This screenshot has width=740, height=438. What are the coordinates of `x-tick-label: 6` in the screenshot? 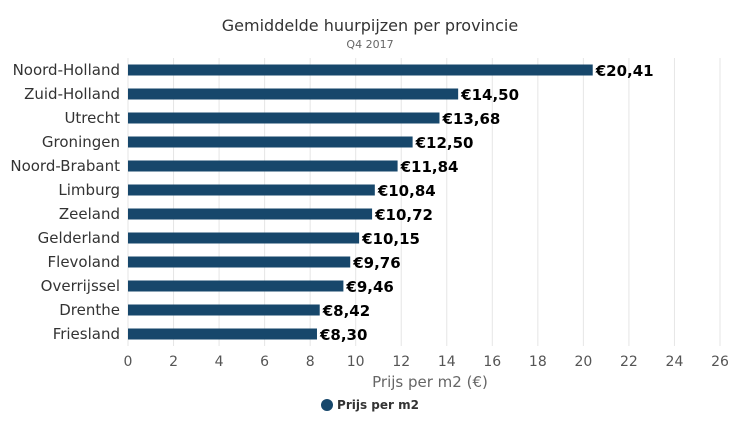 It's located at (264, 362).